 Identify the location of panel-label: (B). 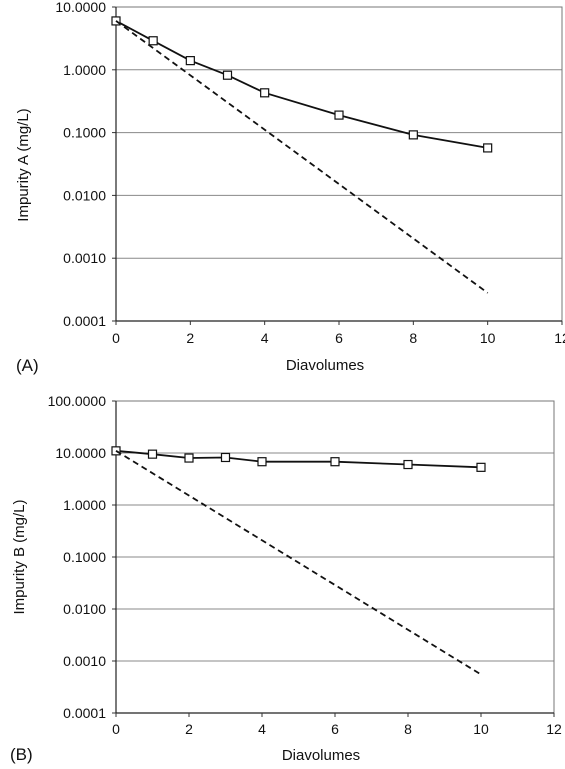
(21, 754).